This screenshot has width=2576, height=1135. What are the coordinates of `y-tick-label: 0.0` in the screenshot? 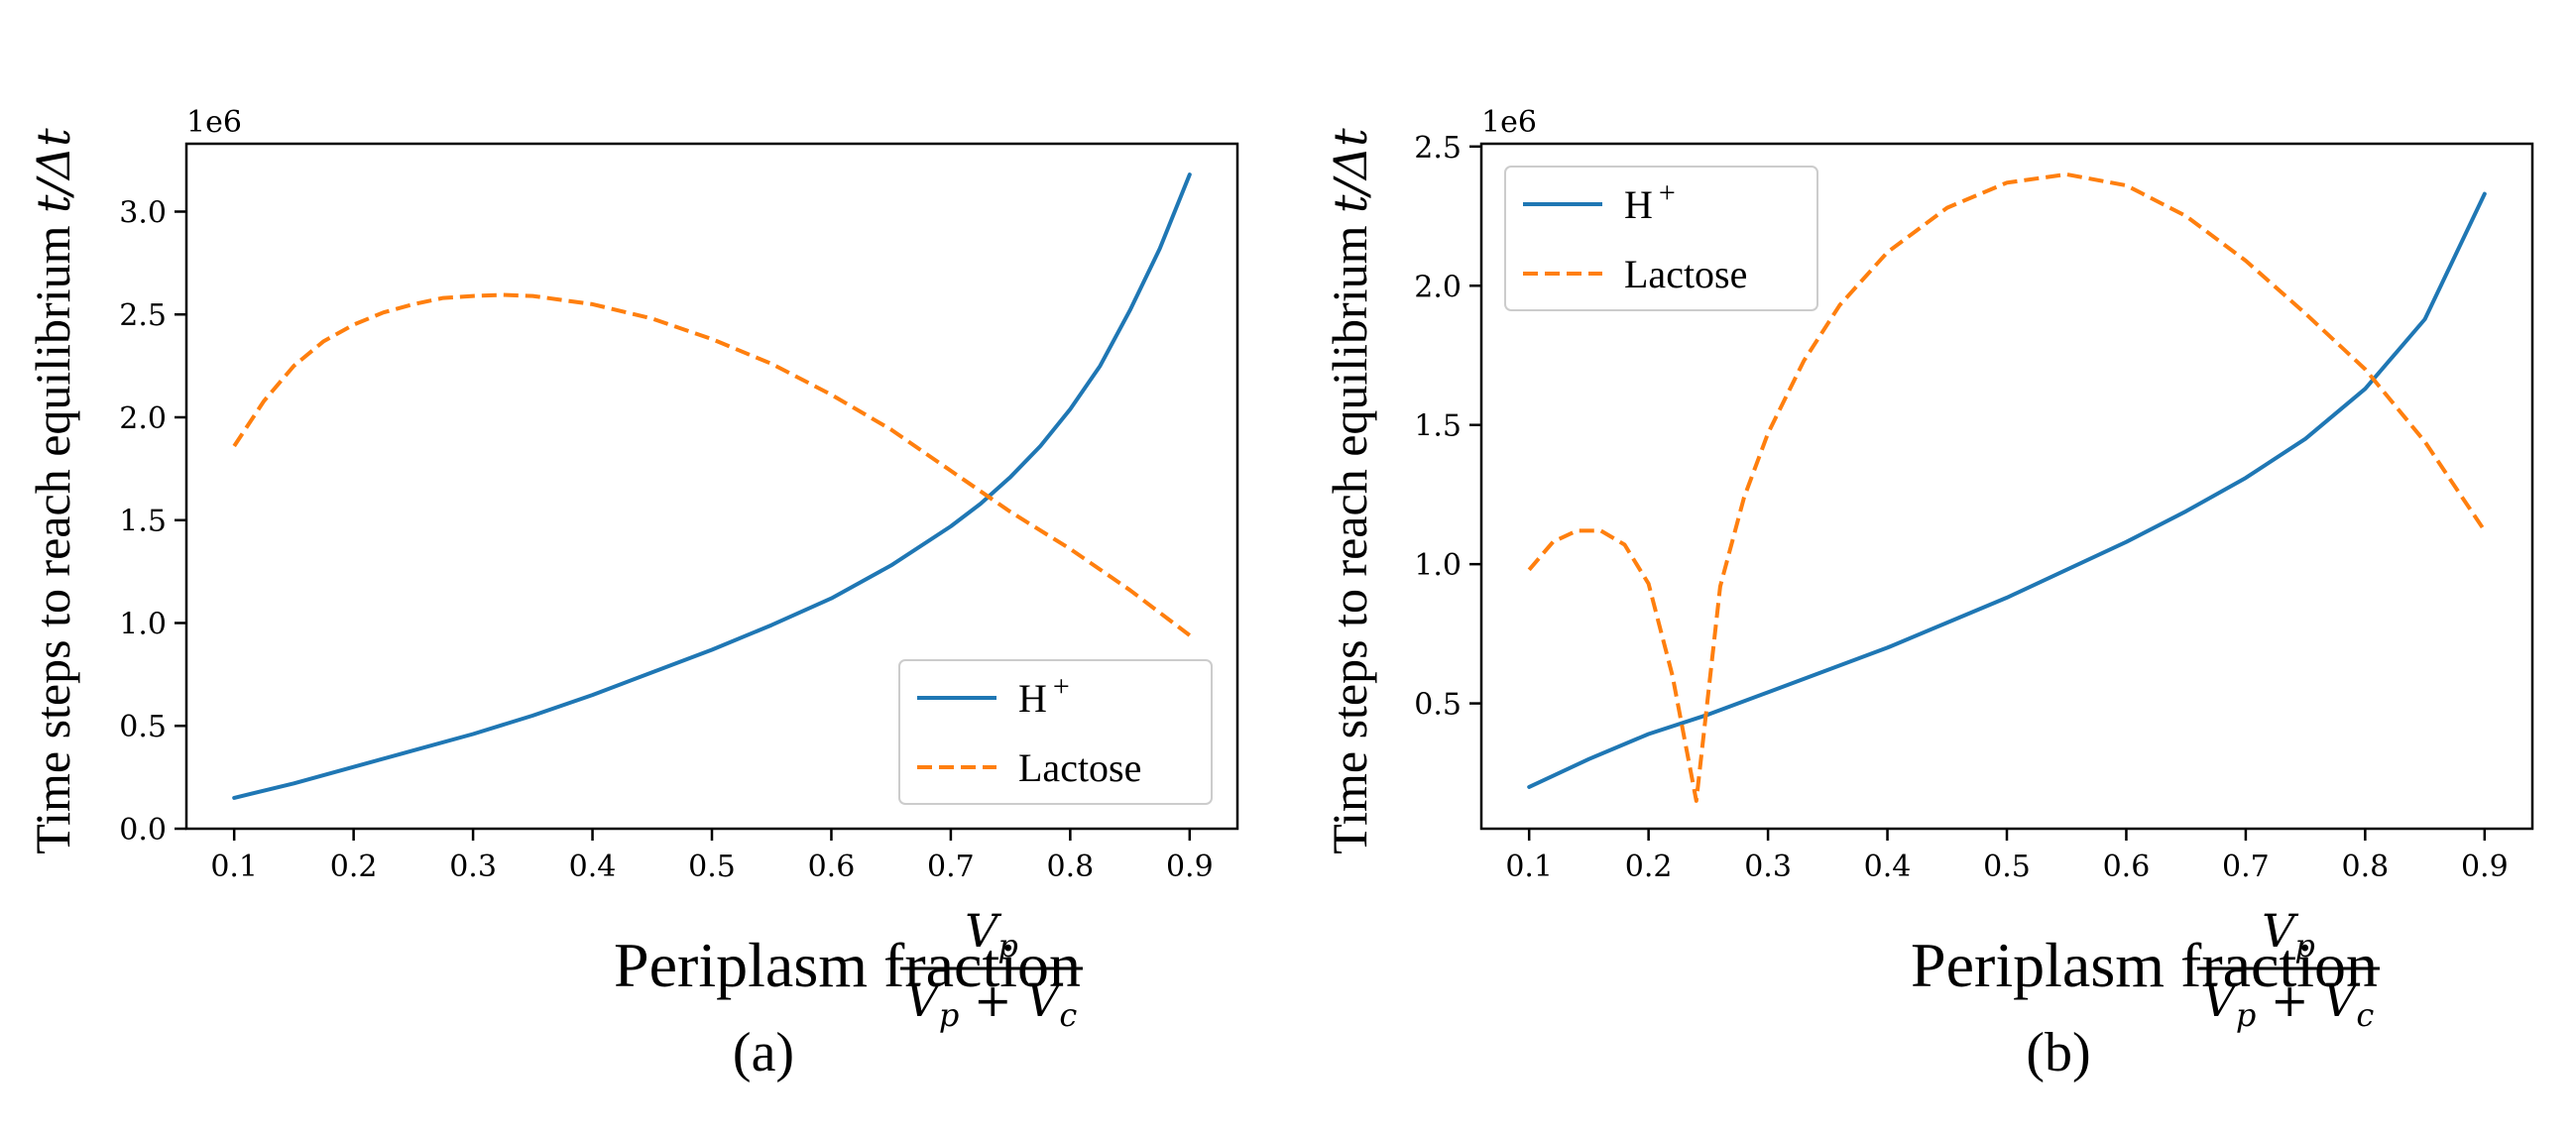 It's located at (143, 831).